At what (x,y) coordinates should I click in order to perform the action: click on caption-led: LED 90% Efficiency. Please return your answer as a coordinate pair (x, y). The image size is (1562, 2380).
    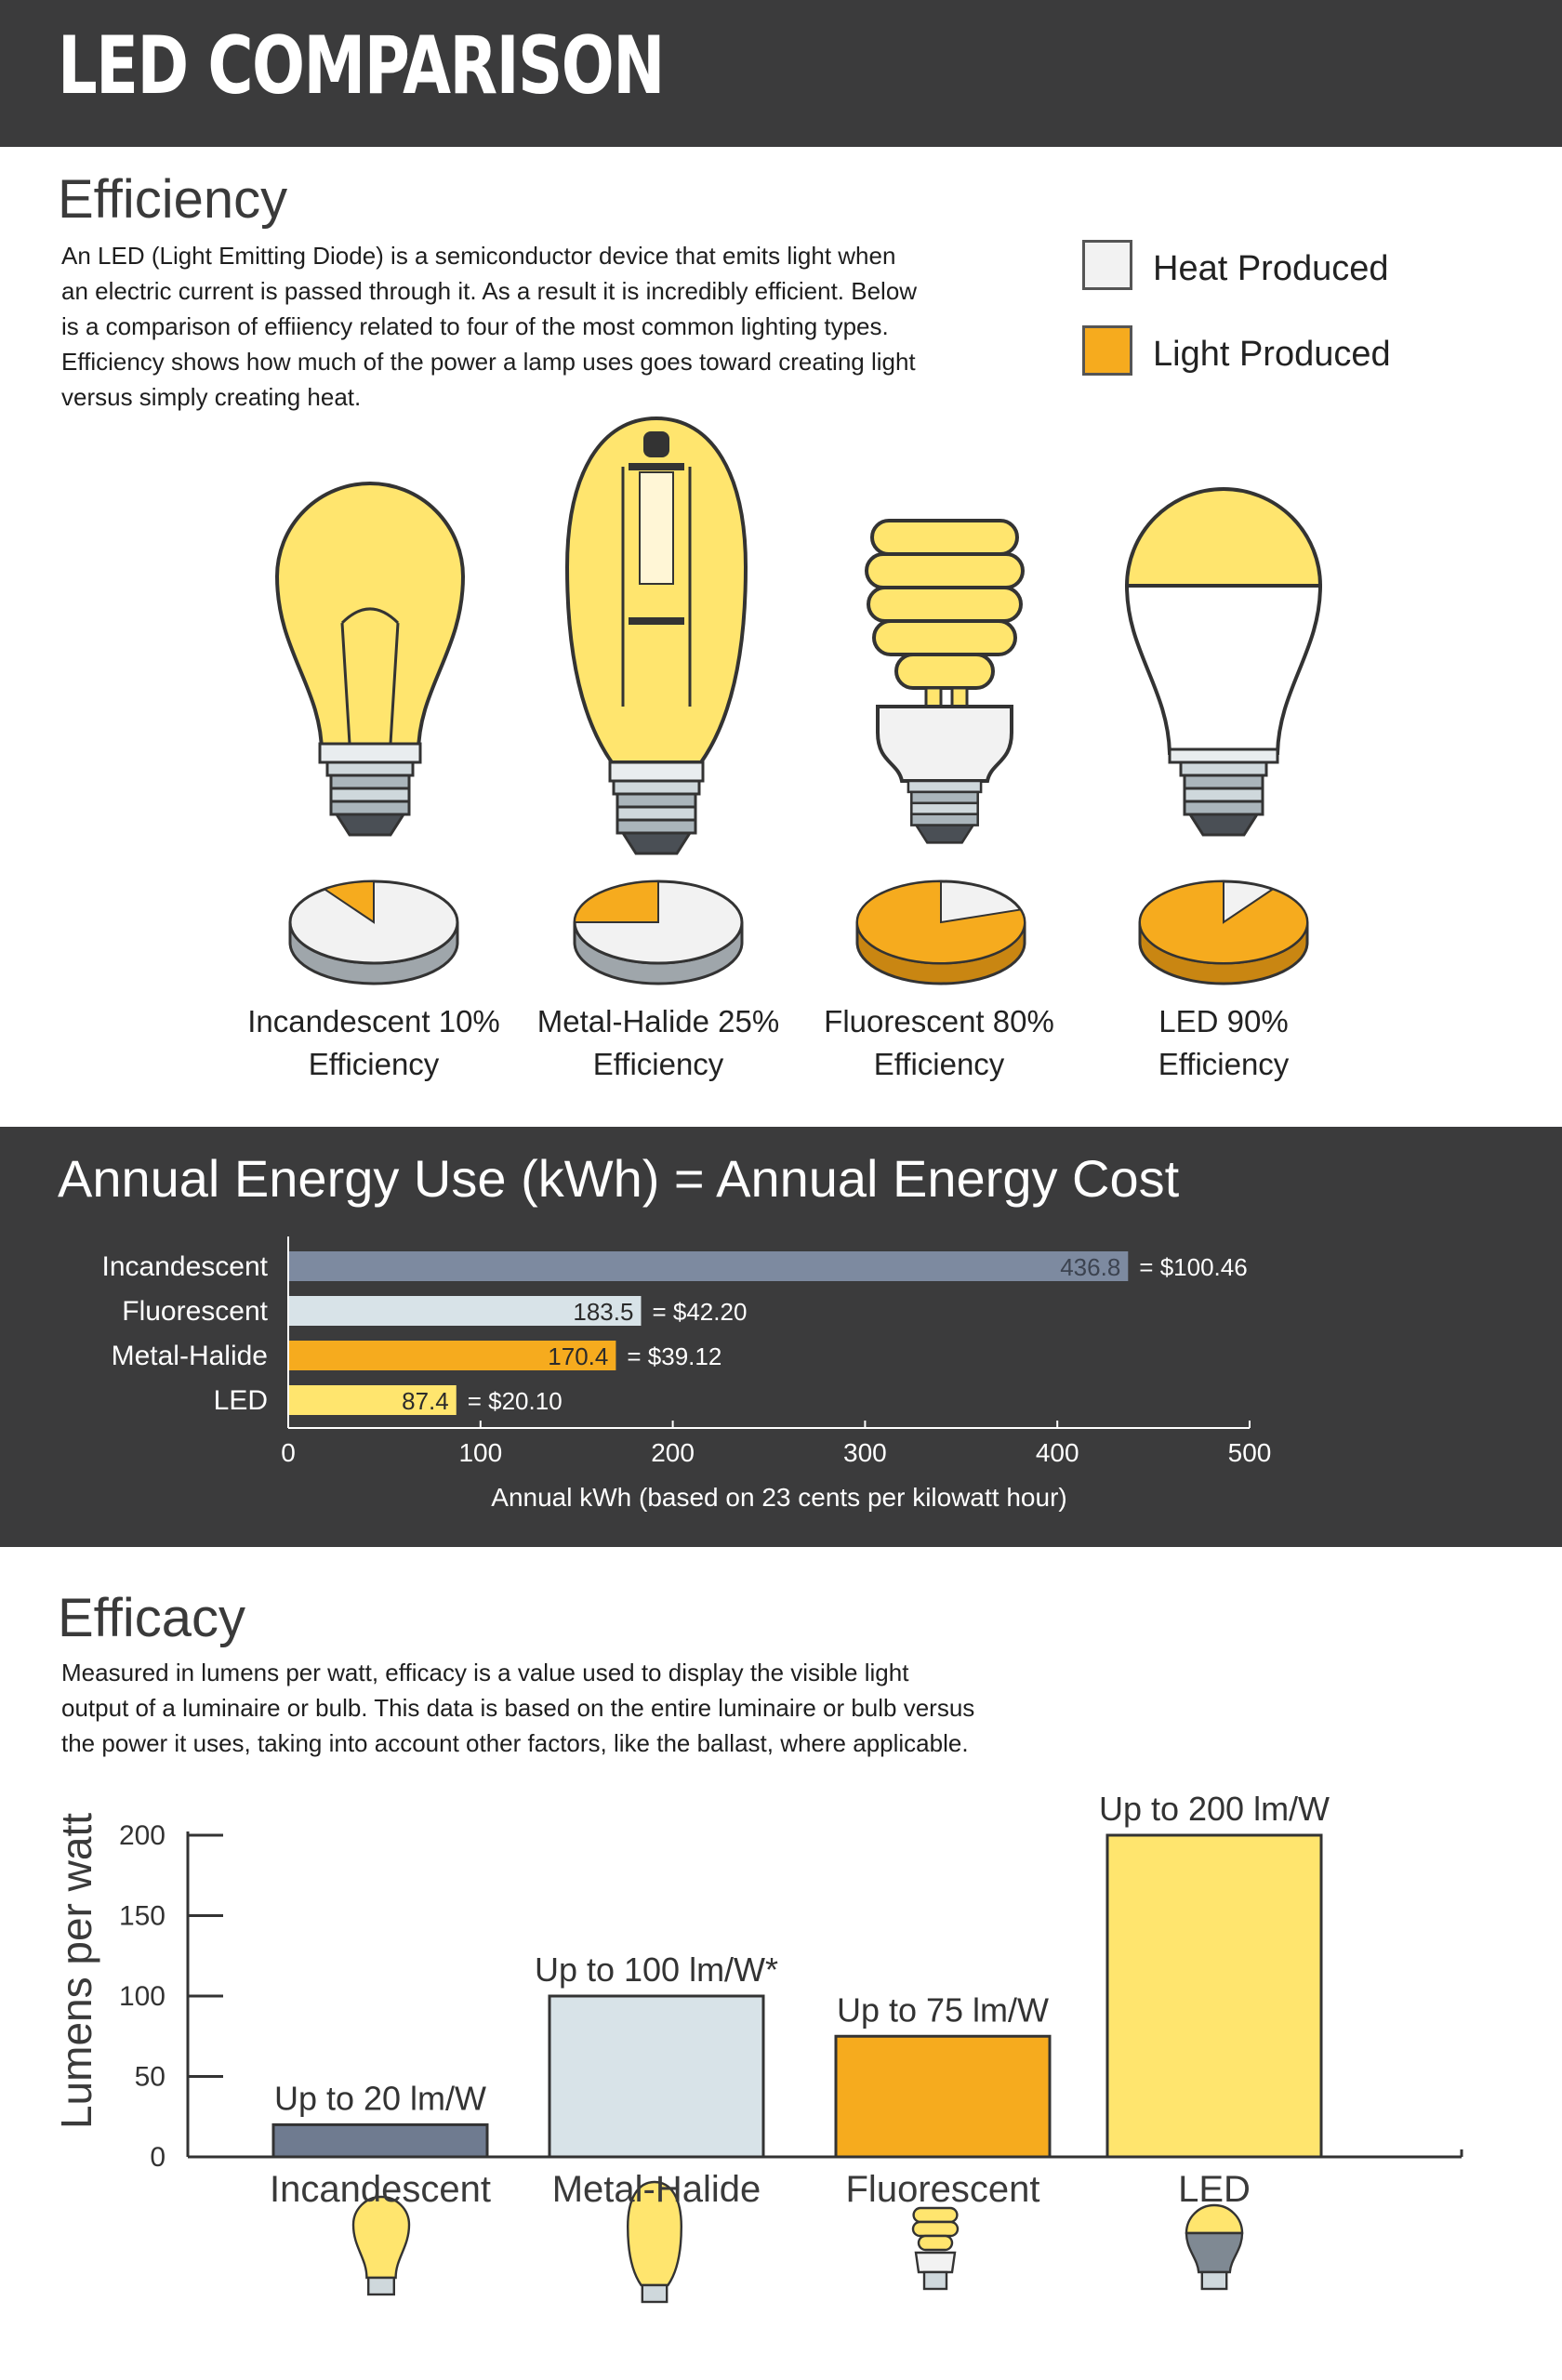
    Looking at the image, I should click on (1223, 1043).